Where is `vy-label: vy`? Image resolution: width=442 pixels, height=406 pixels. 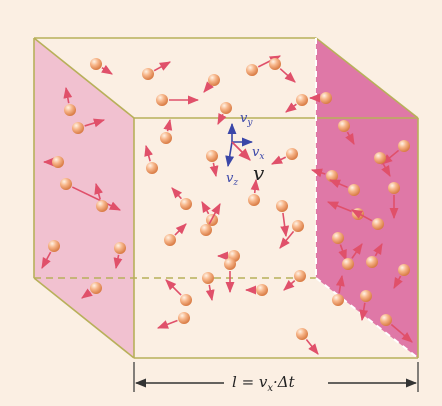 vy-label: vy is located at coordinates (246, 119).